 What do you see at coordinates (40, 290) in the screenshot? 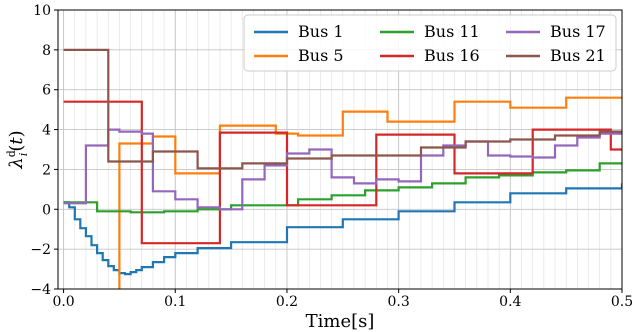
I see `y-tick-label: −4` at bounding box center [40, 290].